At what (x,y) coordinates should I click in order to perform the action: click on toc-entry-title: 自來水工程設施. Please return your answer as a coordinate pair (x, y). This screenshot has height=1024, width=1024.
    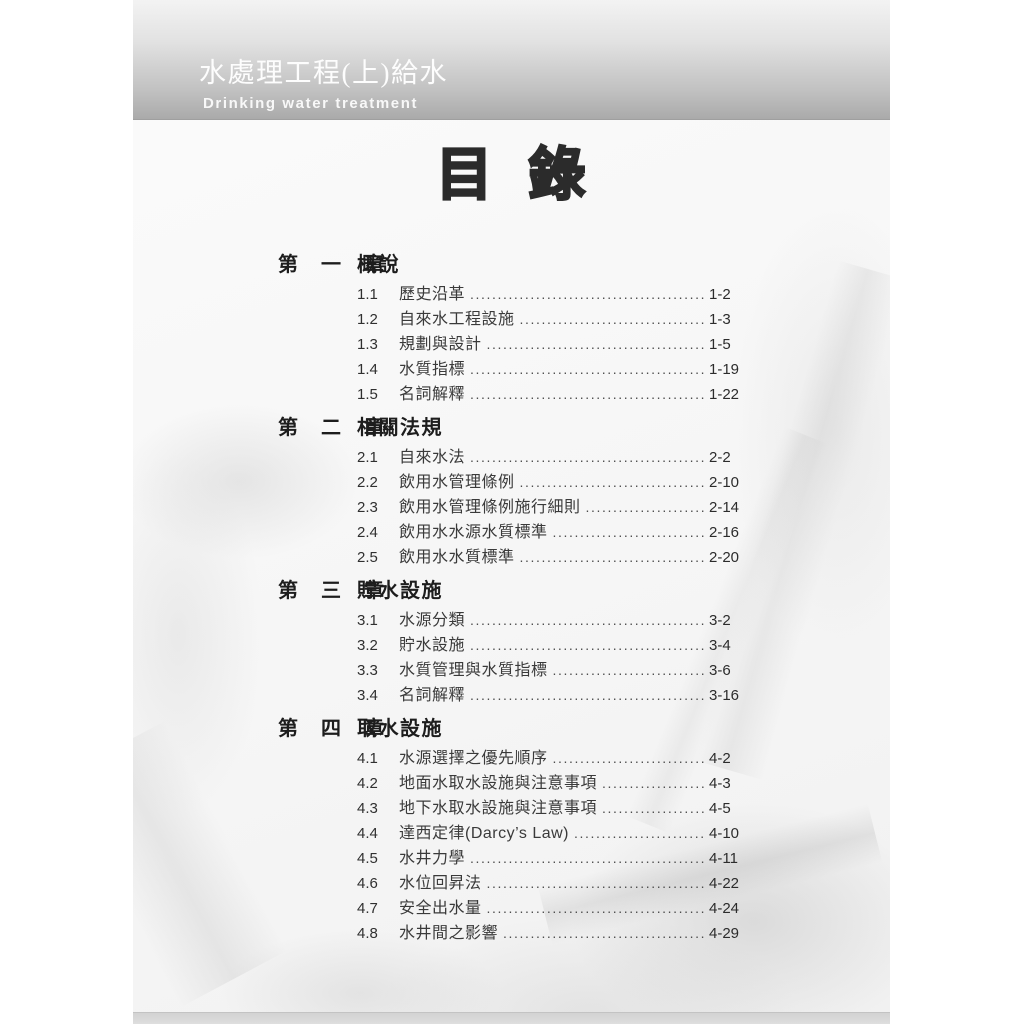
    Looking at the image, I should click on (457, 319).